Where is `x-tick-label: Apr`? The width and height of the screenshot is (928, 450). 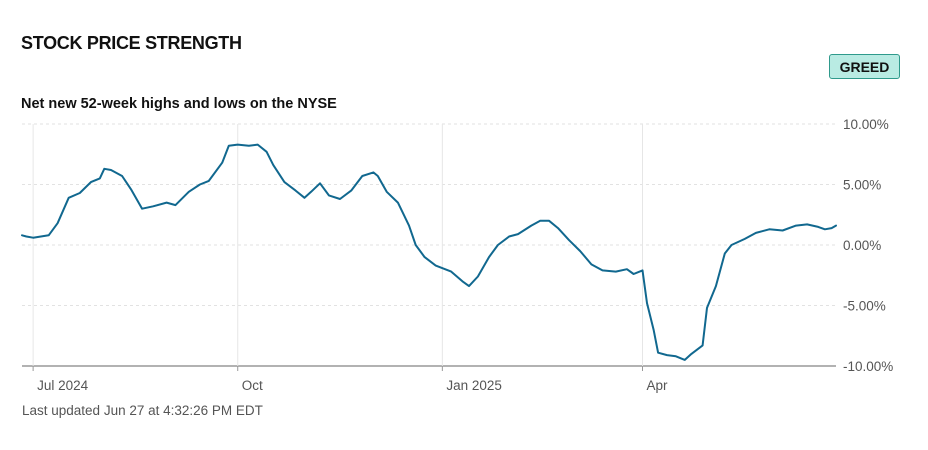
x-tick-label: Apr is located at coordinates (658, 385).